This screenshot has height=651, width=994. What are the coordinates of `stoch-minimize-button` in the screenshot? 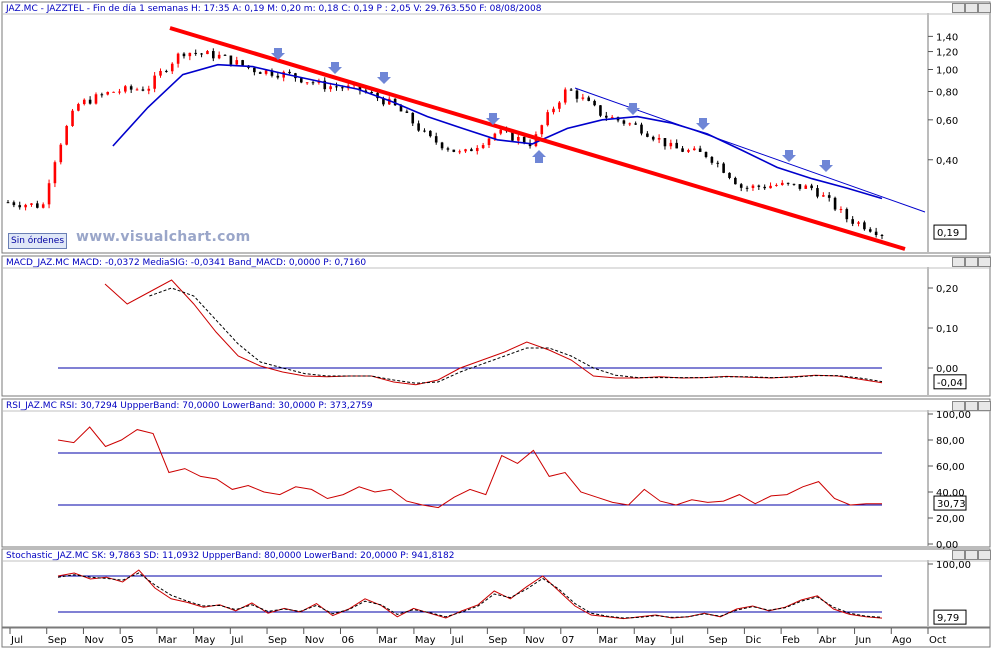 It's located at (958, 555).